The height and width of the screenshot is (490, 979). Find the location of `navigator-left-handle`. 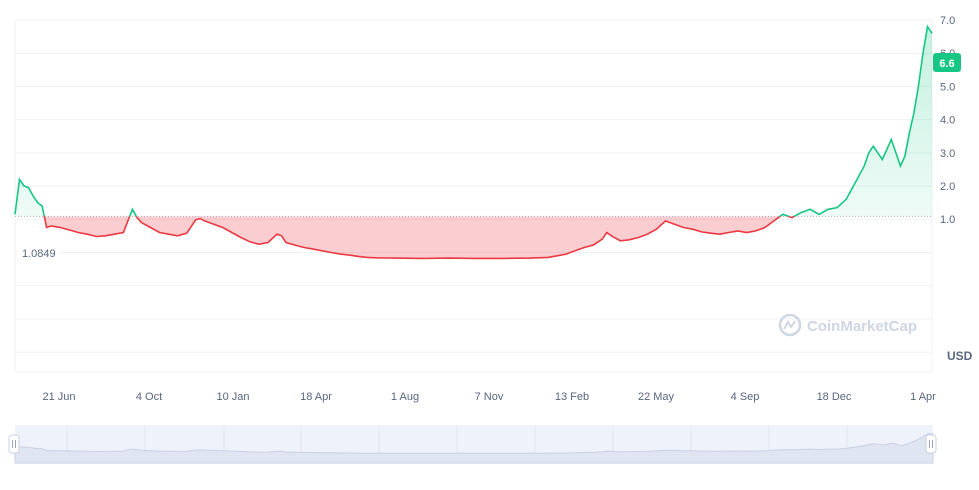

navigator-left-handle is located at coordinates (14, 444).